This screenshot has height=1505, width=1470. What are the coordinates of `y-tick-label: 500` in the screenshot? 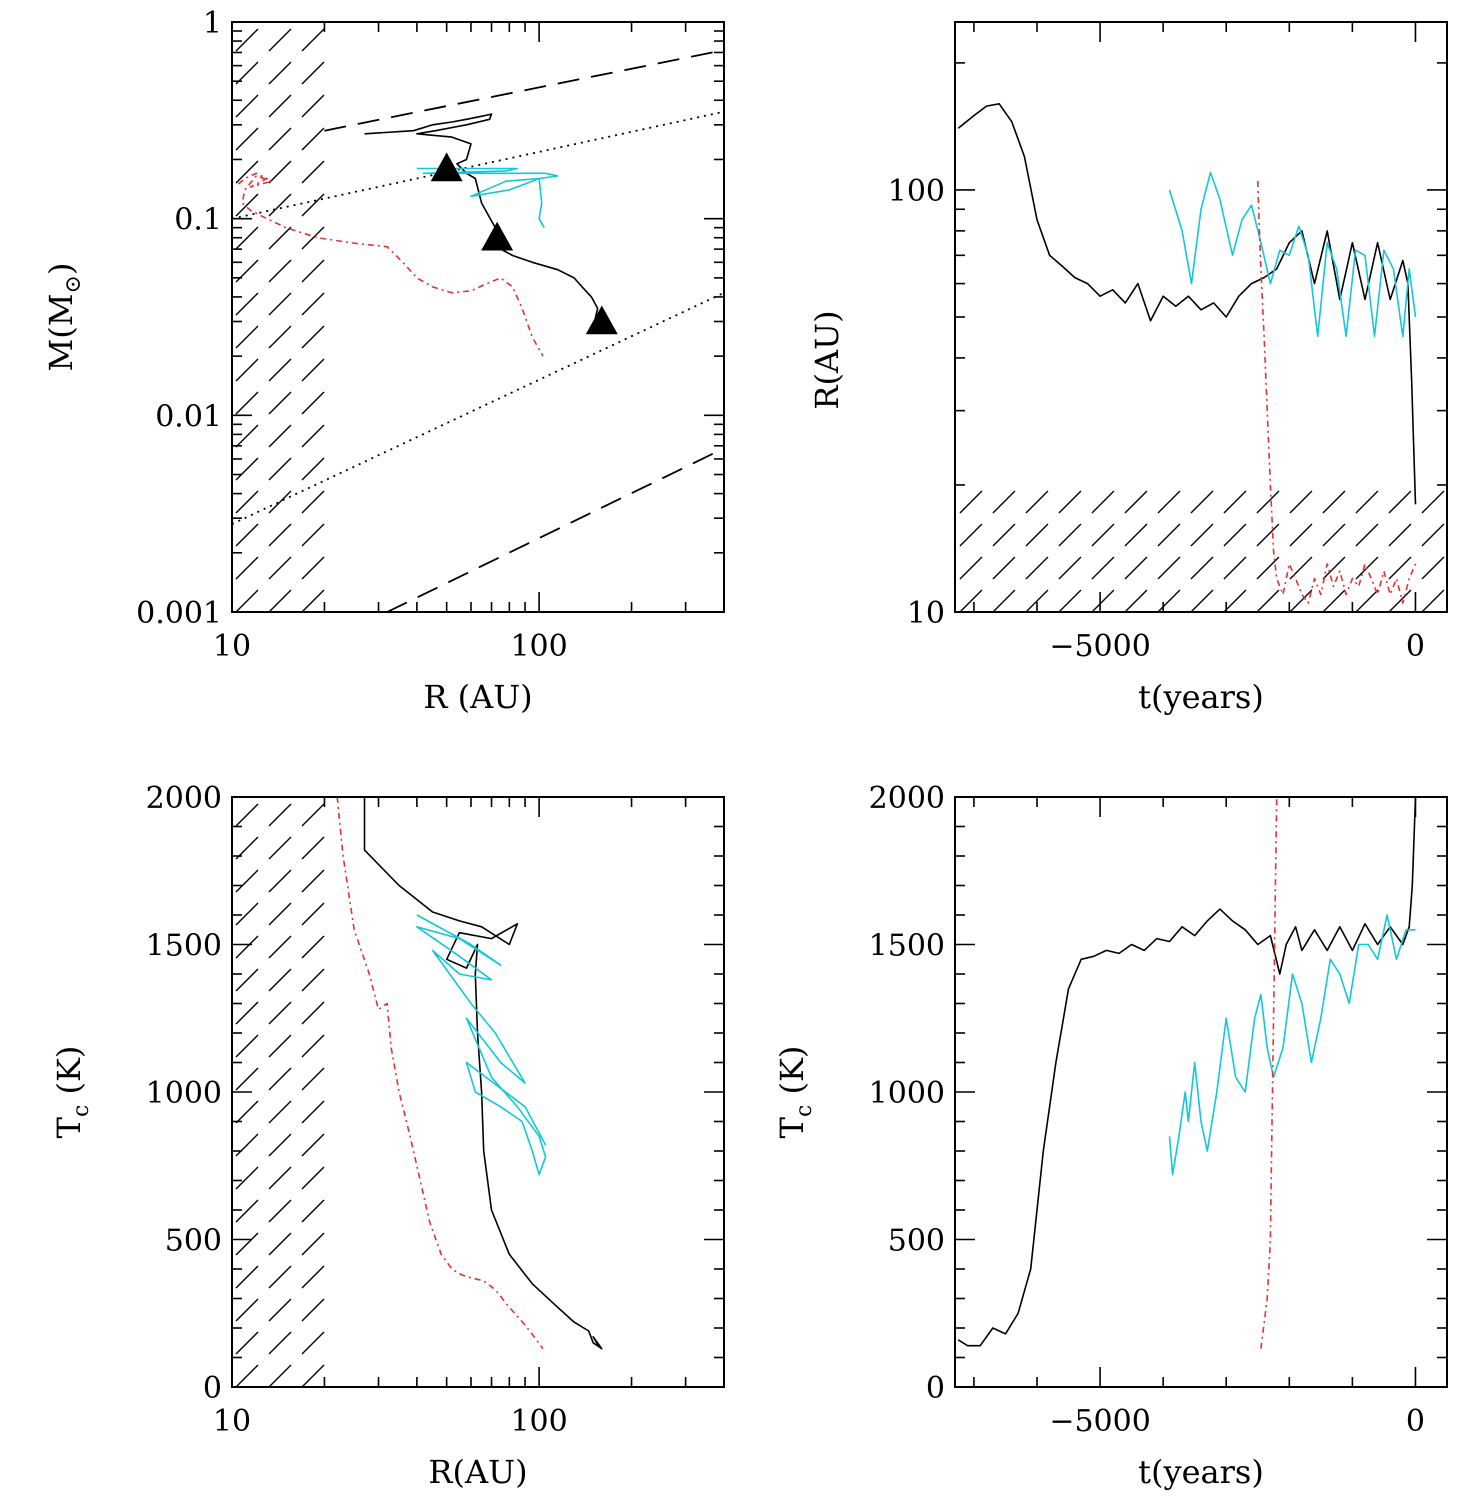 It's located at (916, 1241).